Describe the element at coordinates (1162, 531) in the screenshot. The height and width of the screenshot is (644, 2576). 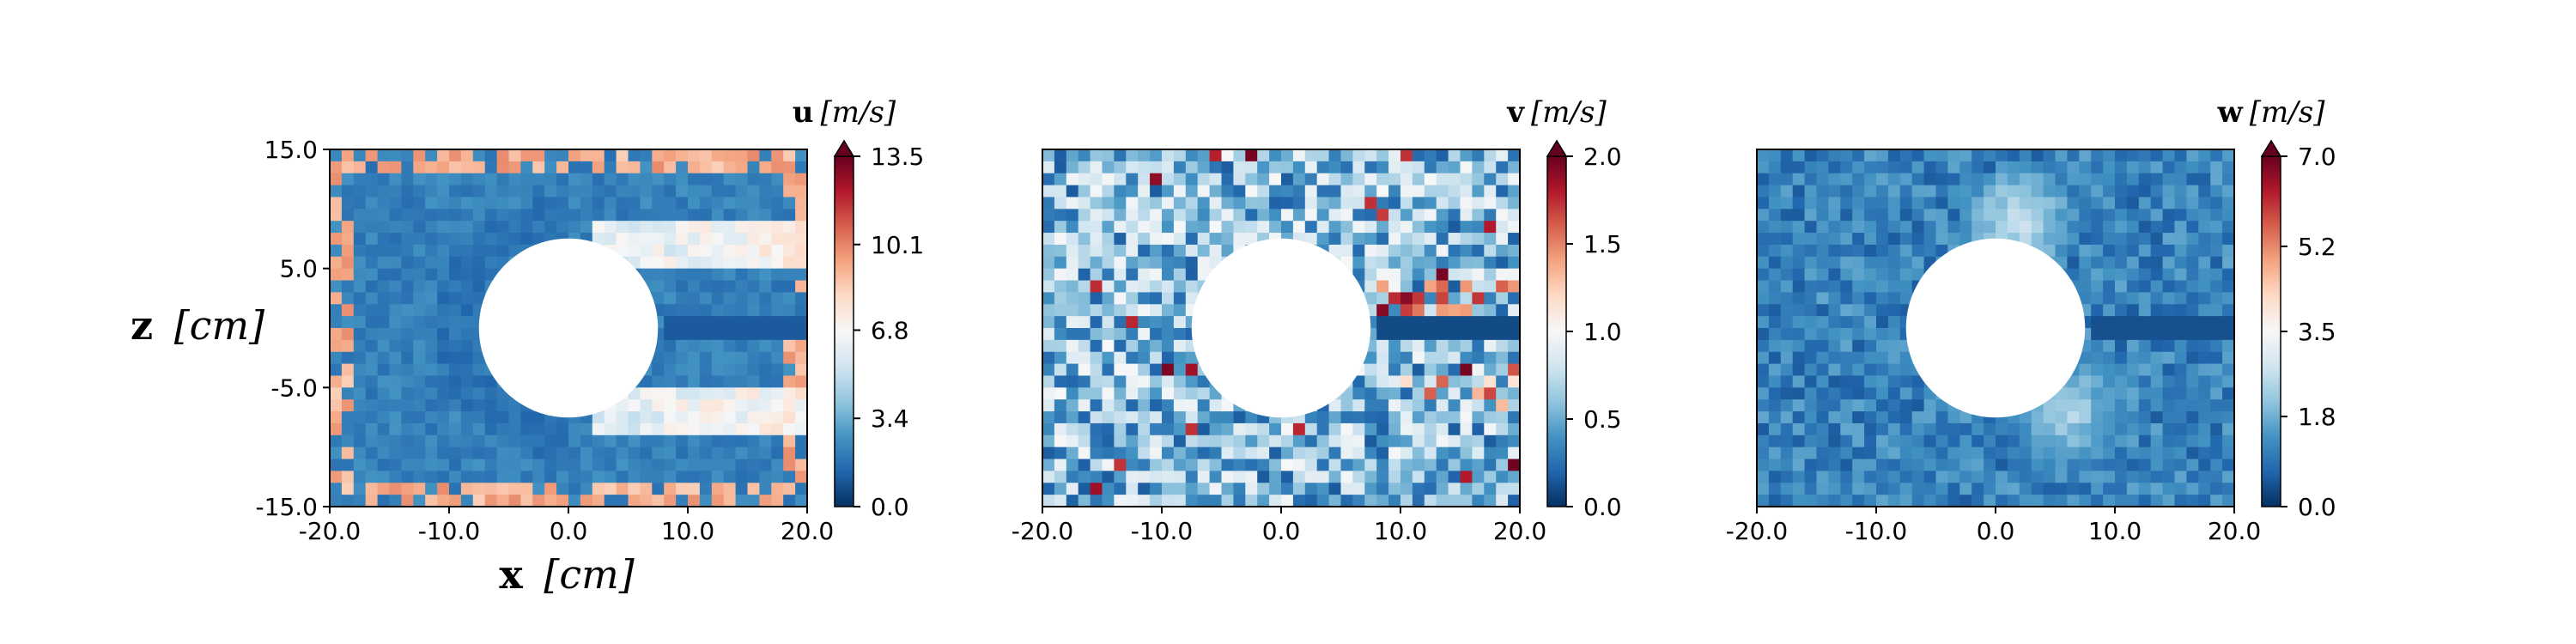
I see `x-tick-label: -10.0` at that location.